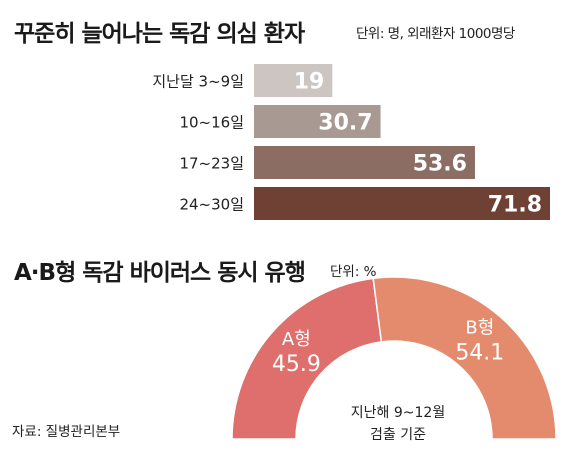  What do you see at coordinates (398, 413) in the screenshot?
I see `donut-note-period: 지난해 9~12월` at bounding box center [398, 413].